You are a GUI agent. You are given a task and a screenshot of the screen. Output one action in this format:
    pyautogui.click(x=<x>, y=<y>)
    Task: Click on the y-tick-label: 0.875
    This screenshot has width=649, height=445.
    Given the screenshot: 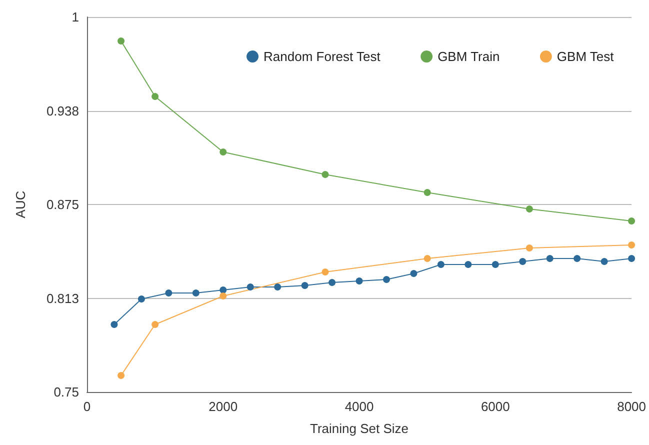 What is the action you would take?
    pyautogui.click(x=62, y=204)
    